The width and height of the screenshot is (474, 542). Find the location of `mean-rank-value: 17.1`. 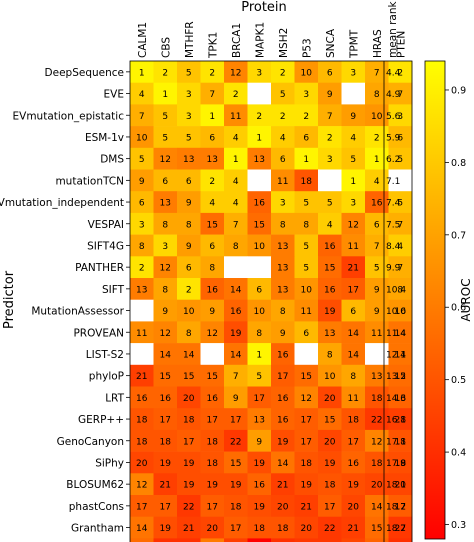

mean-rank-value: 17.1 is located at coordinates (396, 442).